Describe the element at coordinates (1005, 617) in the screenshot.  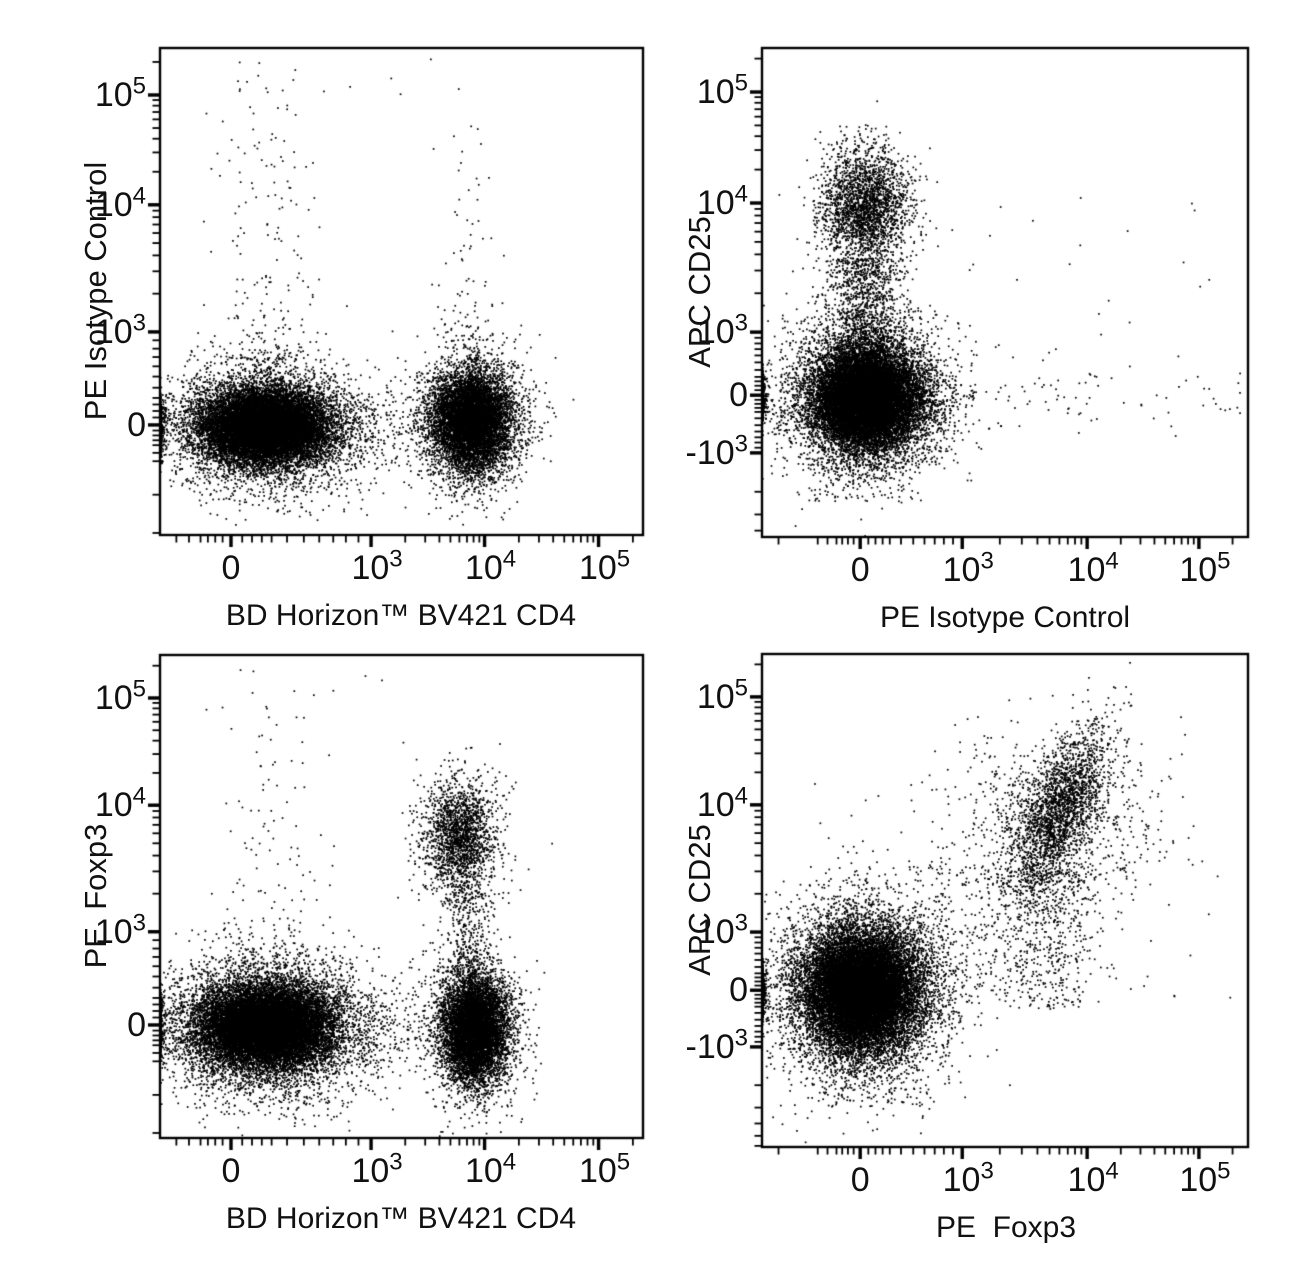
I see `x-axis-title-top-right: PE Isotype Control` at that location.